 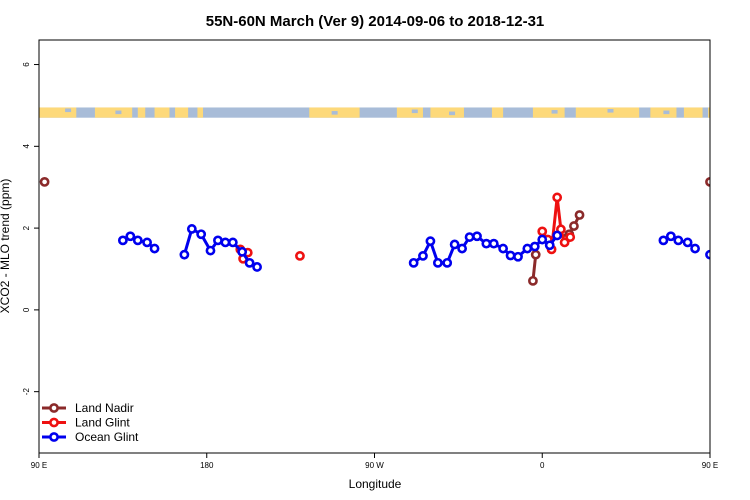 What do you see at coordinates (26, 392) in the screenshot?
I see `y-tick-label: -2` at bounding box center [26, 392].